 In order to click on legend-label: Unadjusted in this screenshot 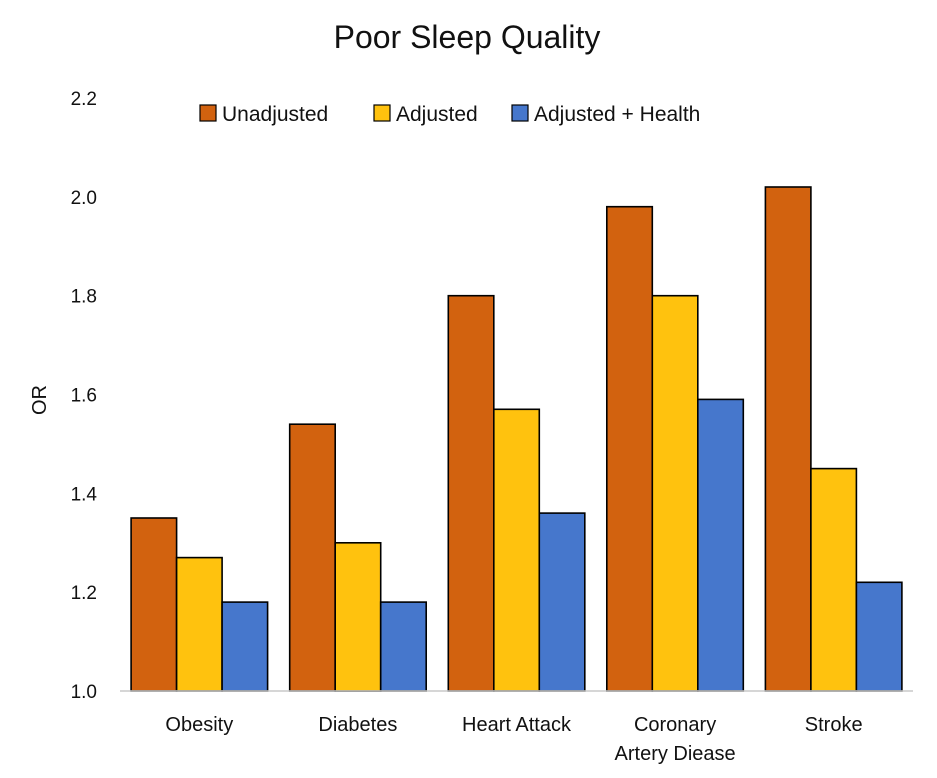, I will do `click(275, 114)`.